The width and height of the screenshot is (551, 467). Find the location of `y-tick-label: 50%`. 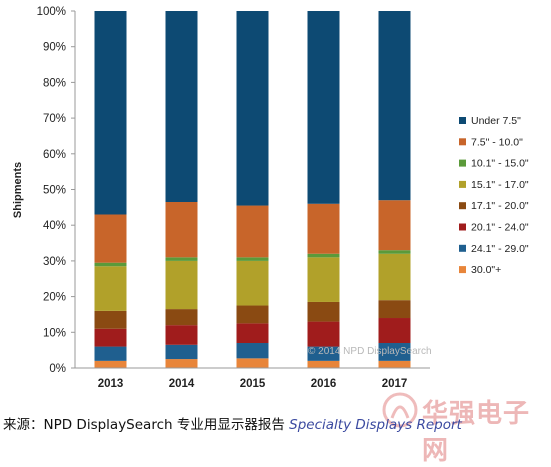

y-tick-label: 50% is located at coordinates (54, 191).